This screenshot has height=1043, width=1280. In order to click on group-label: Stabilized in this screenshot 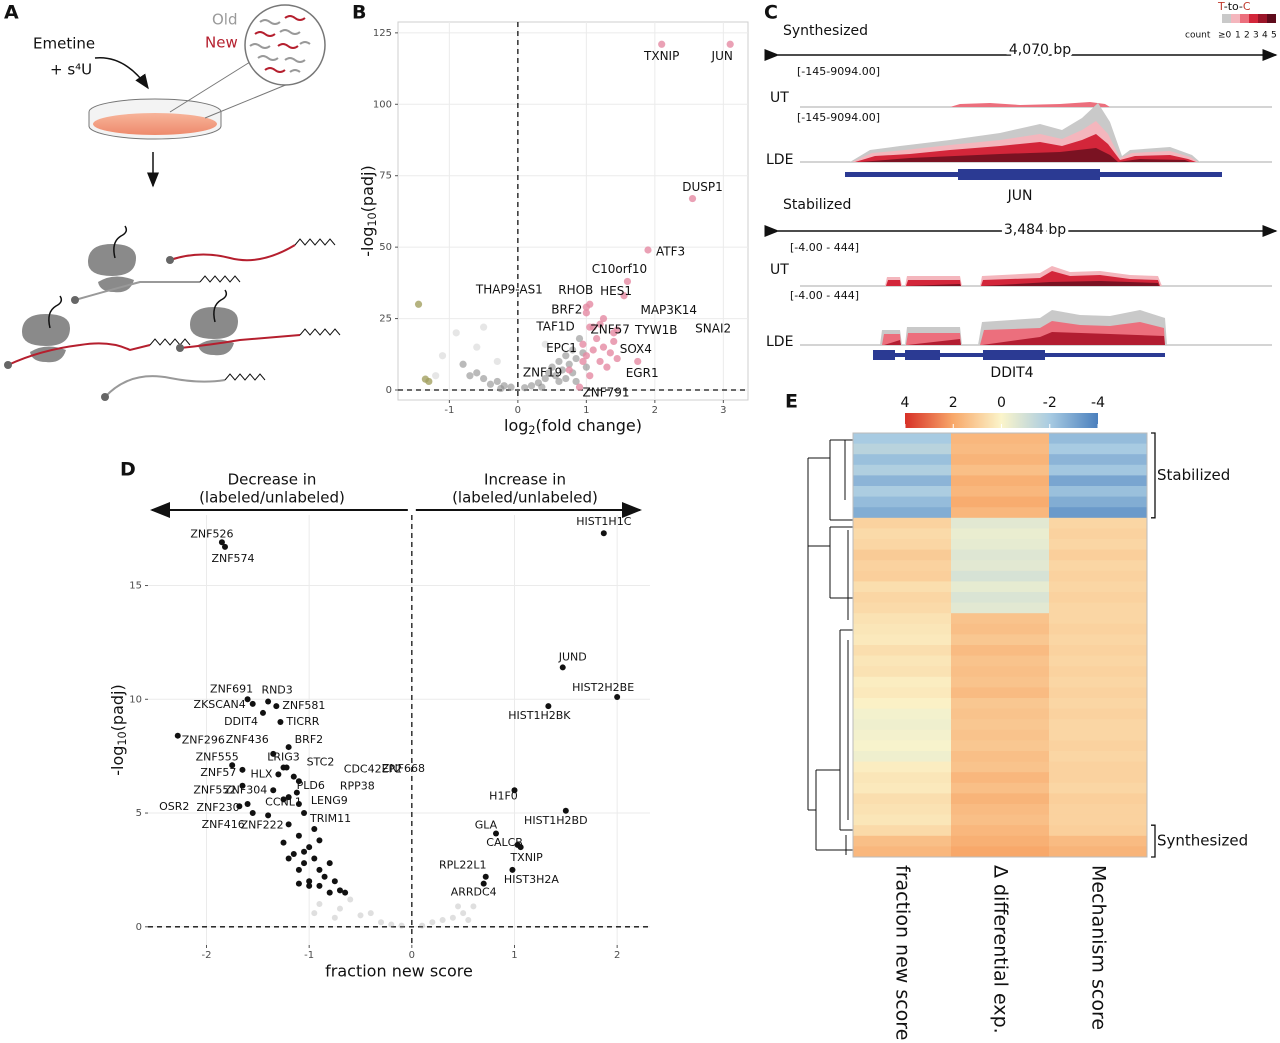, I will do `click(1193, 475)`.